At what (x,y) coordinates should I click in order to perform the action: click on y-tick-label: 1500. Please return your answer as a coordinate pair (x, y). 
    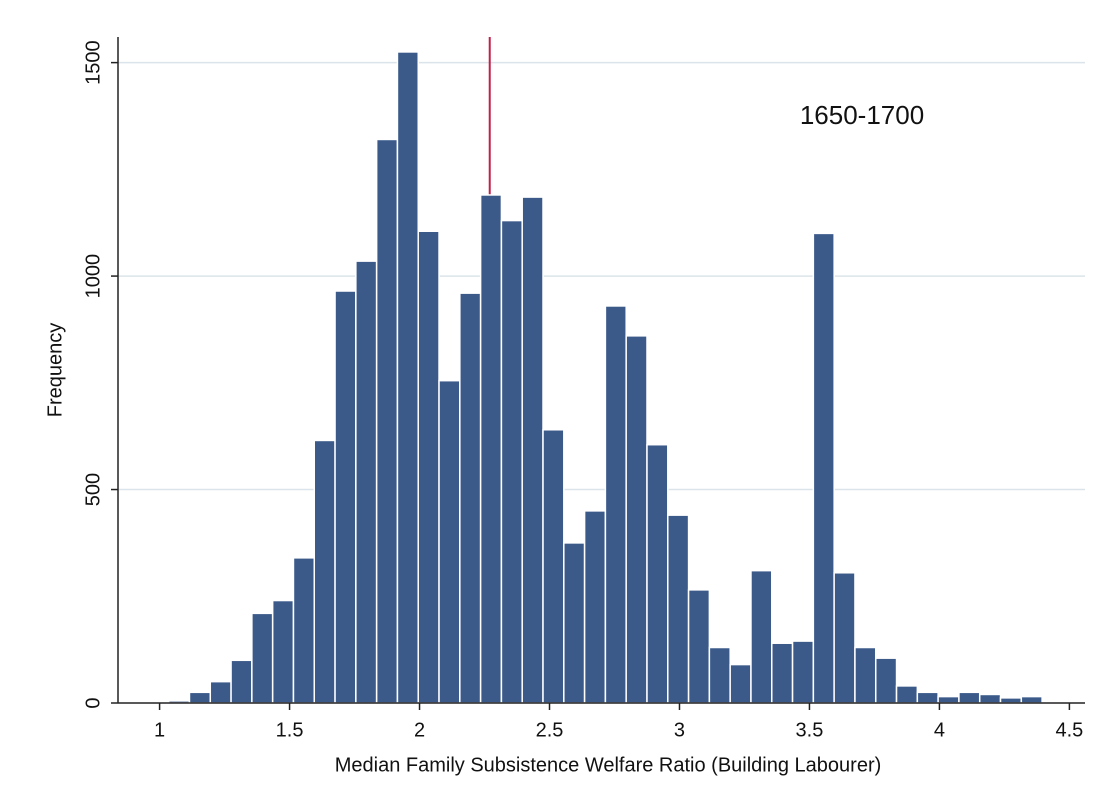
    Looking at the image, I should click on (93, 62).